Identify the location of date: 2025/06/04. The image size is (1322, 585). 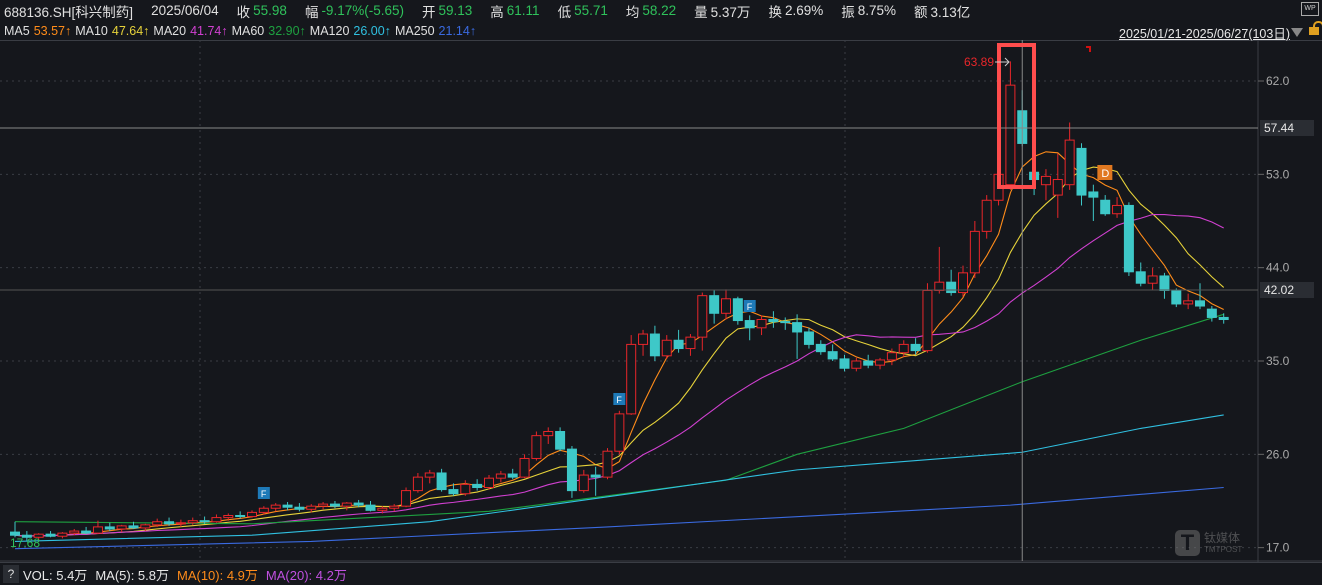
(185, 10).